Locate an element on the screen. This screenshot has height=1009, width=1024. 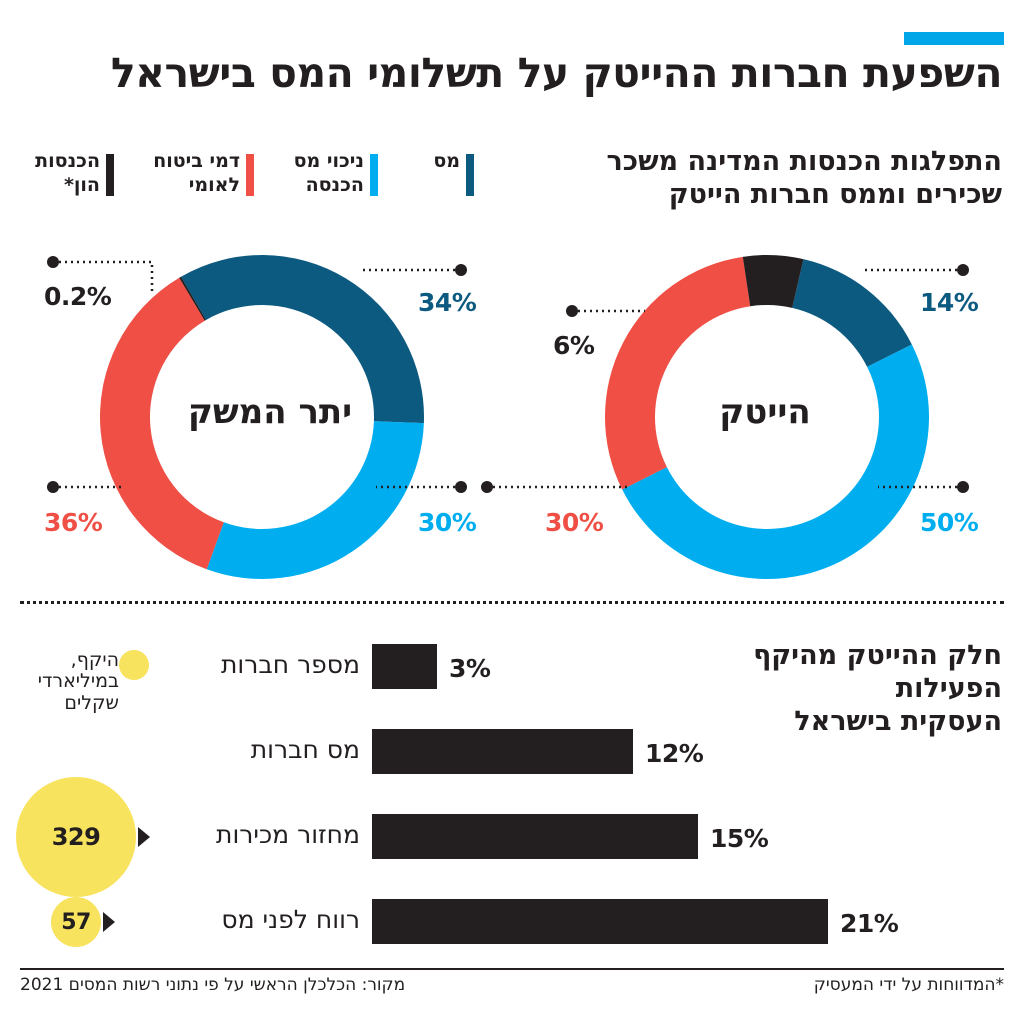
legend-label-national-insurance-line2: לאומי is located at coordinates (214, 184).